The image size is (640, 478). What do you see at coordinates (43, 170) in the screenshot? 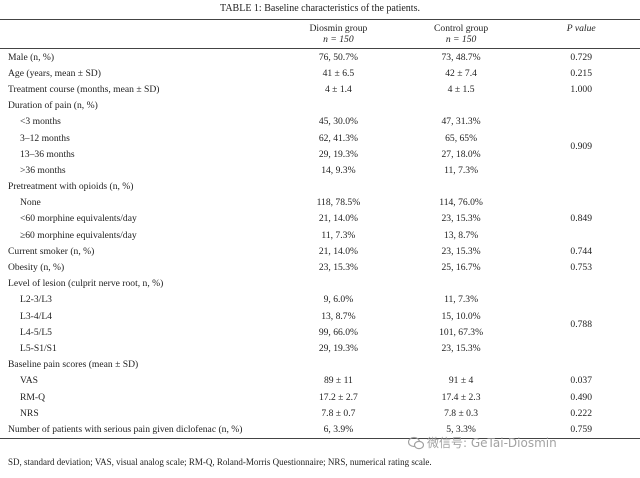
I see `row-label: >36 months` at bounding box center [43, 170].